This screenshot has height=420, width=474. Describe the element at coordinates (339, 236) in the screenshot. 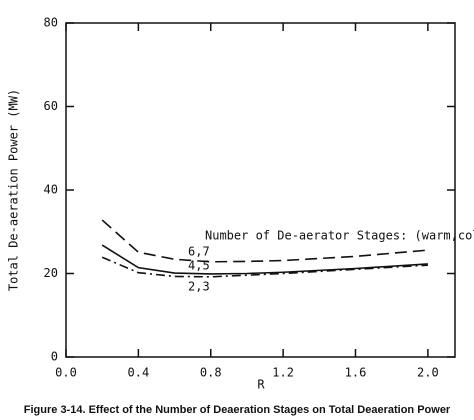

I see `annotation: Number of De-aerator Stages: (warm,cold)` at that location.